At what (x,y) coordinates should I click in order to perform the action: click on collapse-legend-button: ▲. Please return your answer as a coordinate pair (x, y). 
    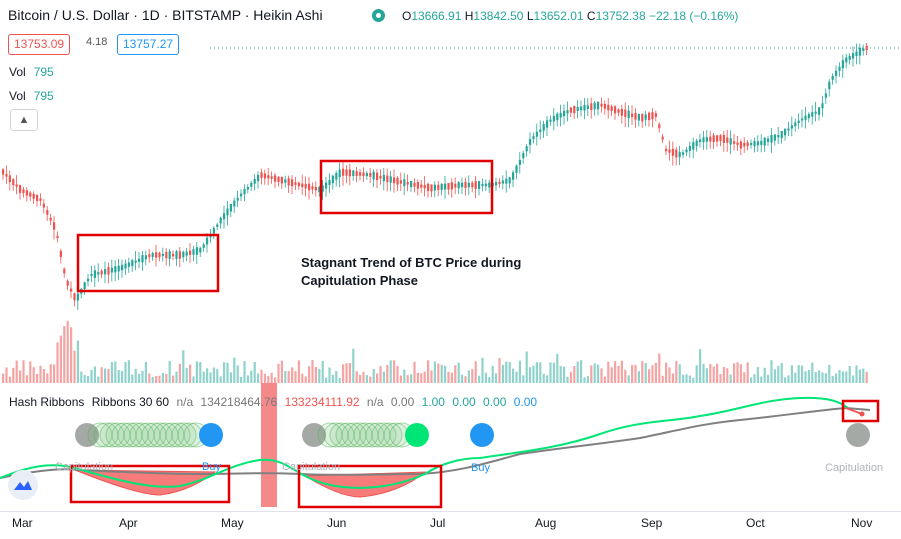
    Looking at the image, I should click on (24, 120).